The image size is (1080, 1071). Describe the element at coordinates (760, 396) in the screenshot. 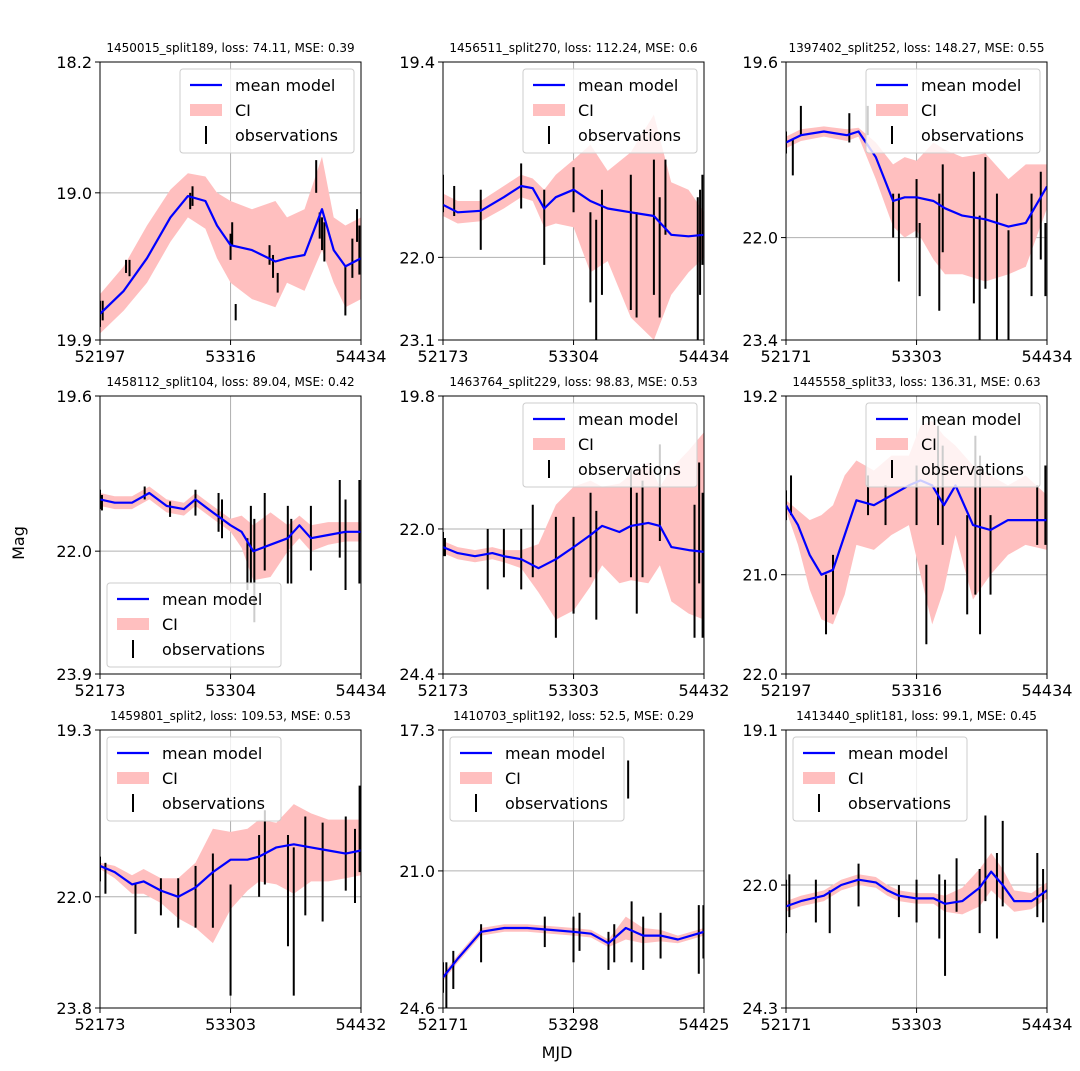

I see `y-tick-label: 19.2` at that location.